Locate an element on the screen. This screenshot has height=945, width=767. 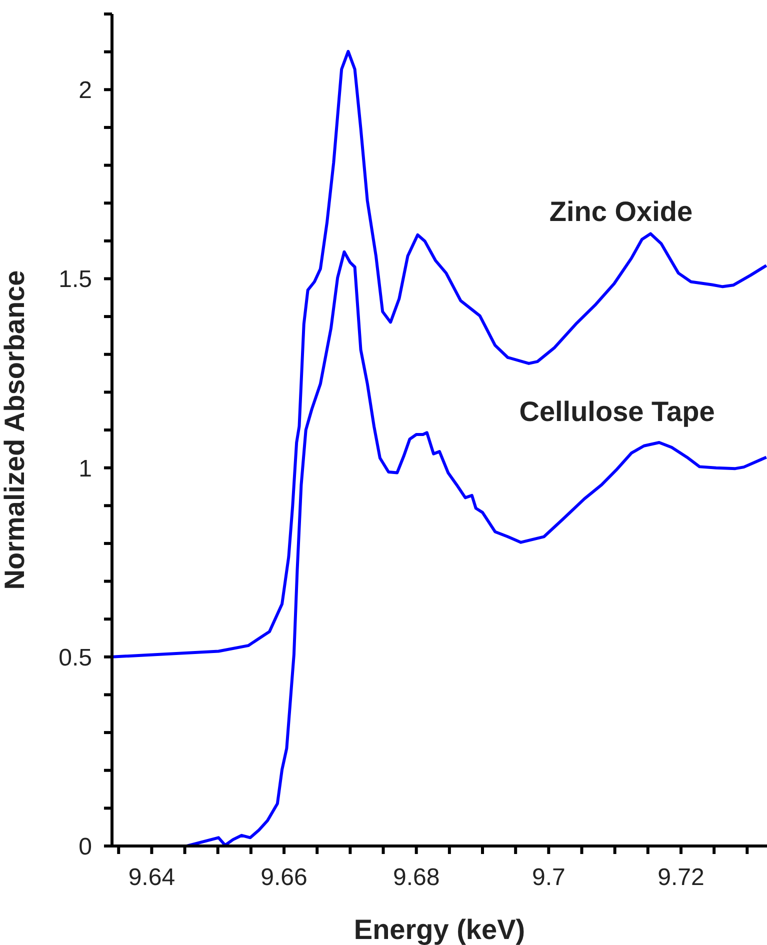
annotation: Zinc Oxide is located at coordinates (621, 212).